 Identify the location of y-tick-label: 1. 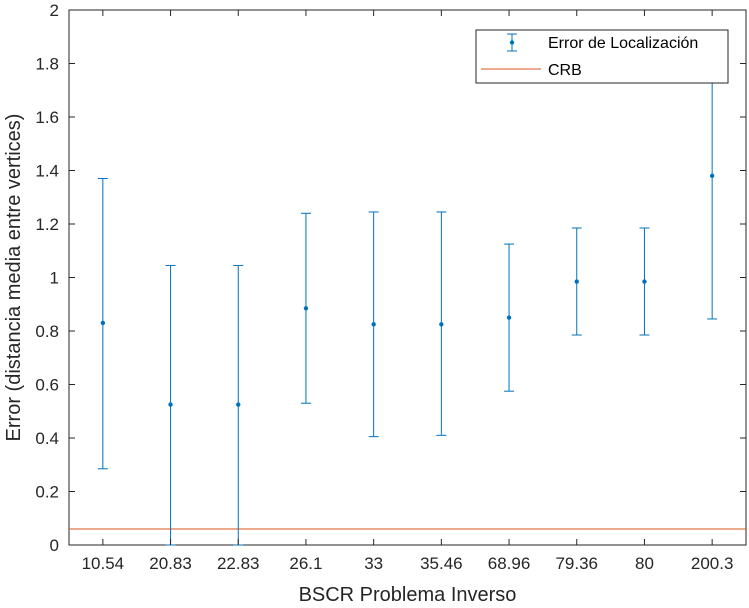
(54, 278).